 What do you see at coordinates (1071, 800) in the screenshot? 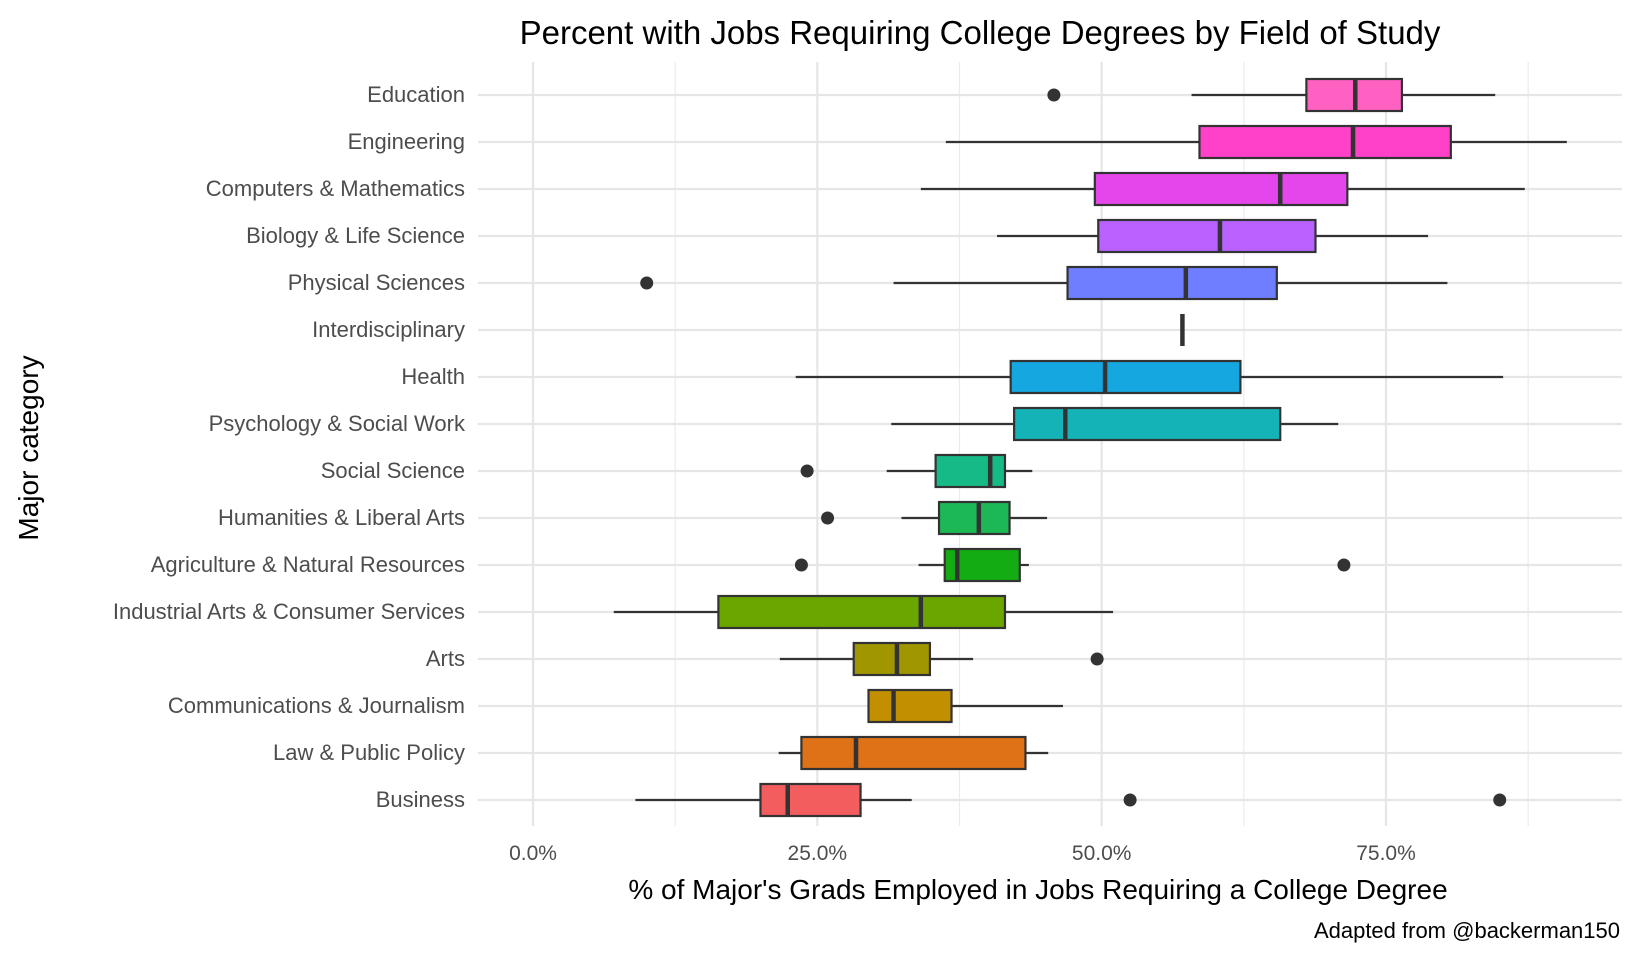
I see `box-business` at bounding box center [1071, 800].